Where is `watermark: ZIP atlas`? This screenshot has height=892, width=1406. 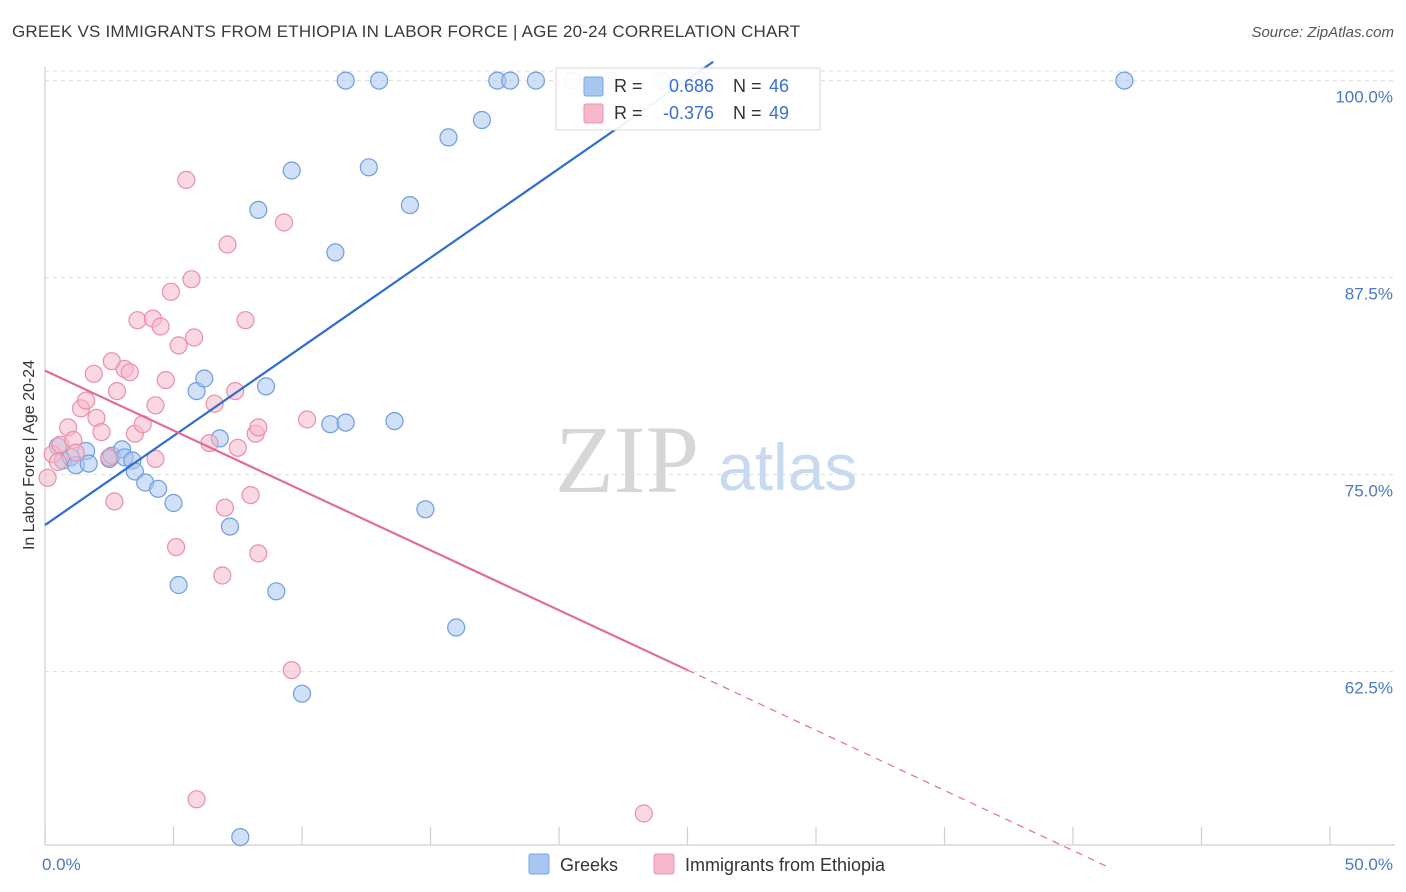 watermark: ZIP atlas is located at coordinates (706, 459).